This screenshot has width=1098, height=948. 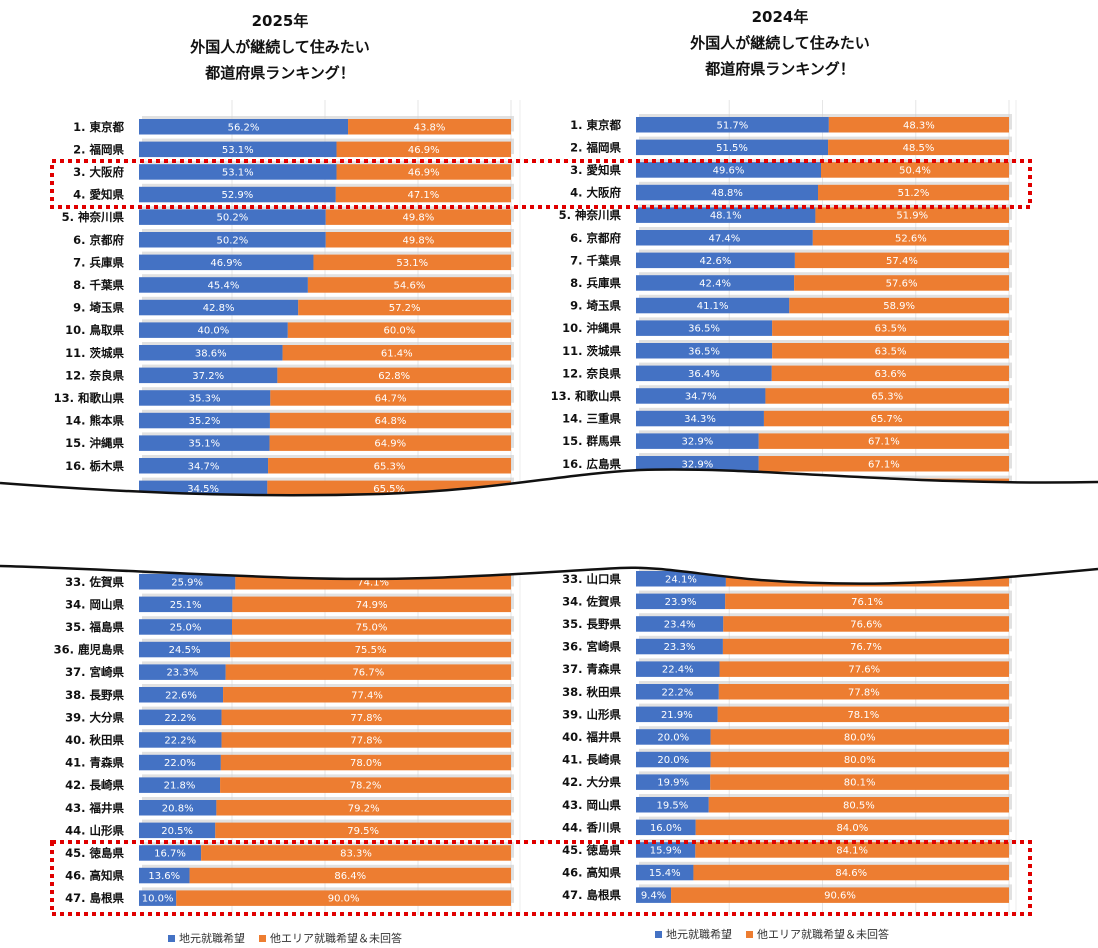 I want to click on category-label: 41. 長崎県, so click(x=591, y=760).